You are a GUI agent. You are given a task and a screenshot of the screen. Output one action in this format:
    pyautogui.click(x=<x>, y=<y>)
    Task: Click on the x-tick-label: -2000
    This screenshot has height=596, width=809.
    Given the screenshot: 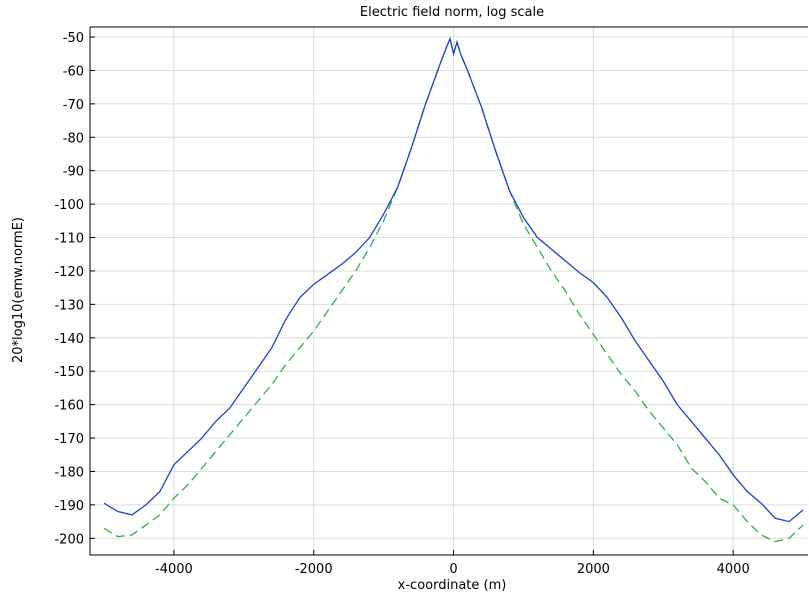 What is the action you would take?
    pyautogui.click(x=314, y=569)
    